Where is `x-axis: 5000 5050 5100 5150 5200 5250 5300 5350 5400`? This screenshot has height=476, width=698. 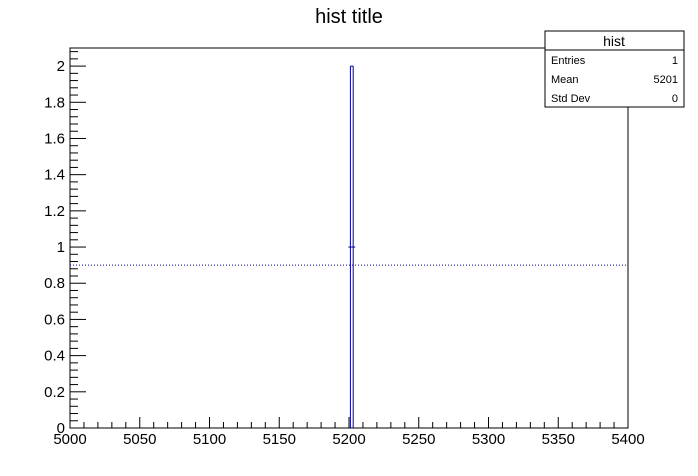
x-axis: 5000 5050 5100 5150 5200 5250 5300 5350 5400 is located at coordinates (349, 432).